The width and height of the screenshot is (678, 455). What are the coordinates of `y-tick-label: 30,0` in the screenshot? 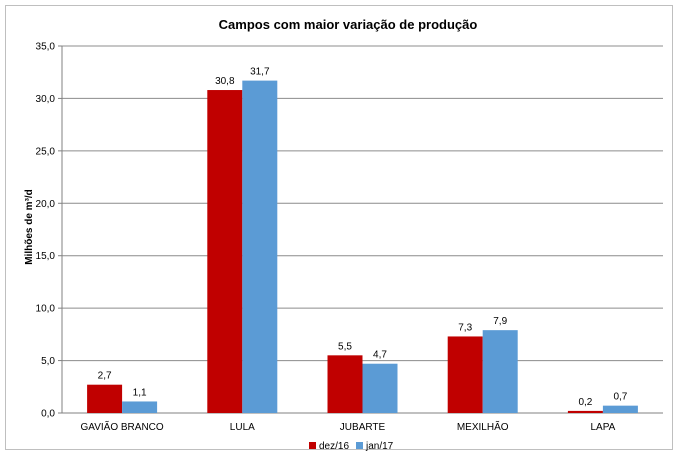 It's located at (46, 99).